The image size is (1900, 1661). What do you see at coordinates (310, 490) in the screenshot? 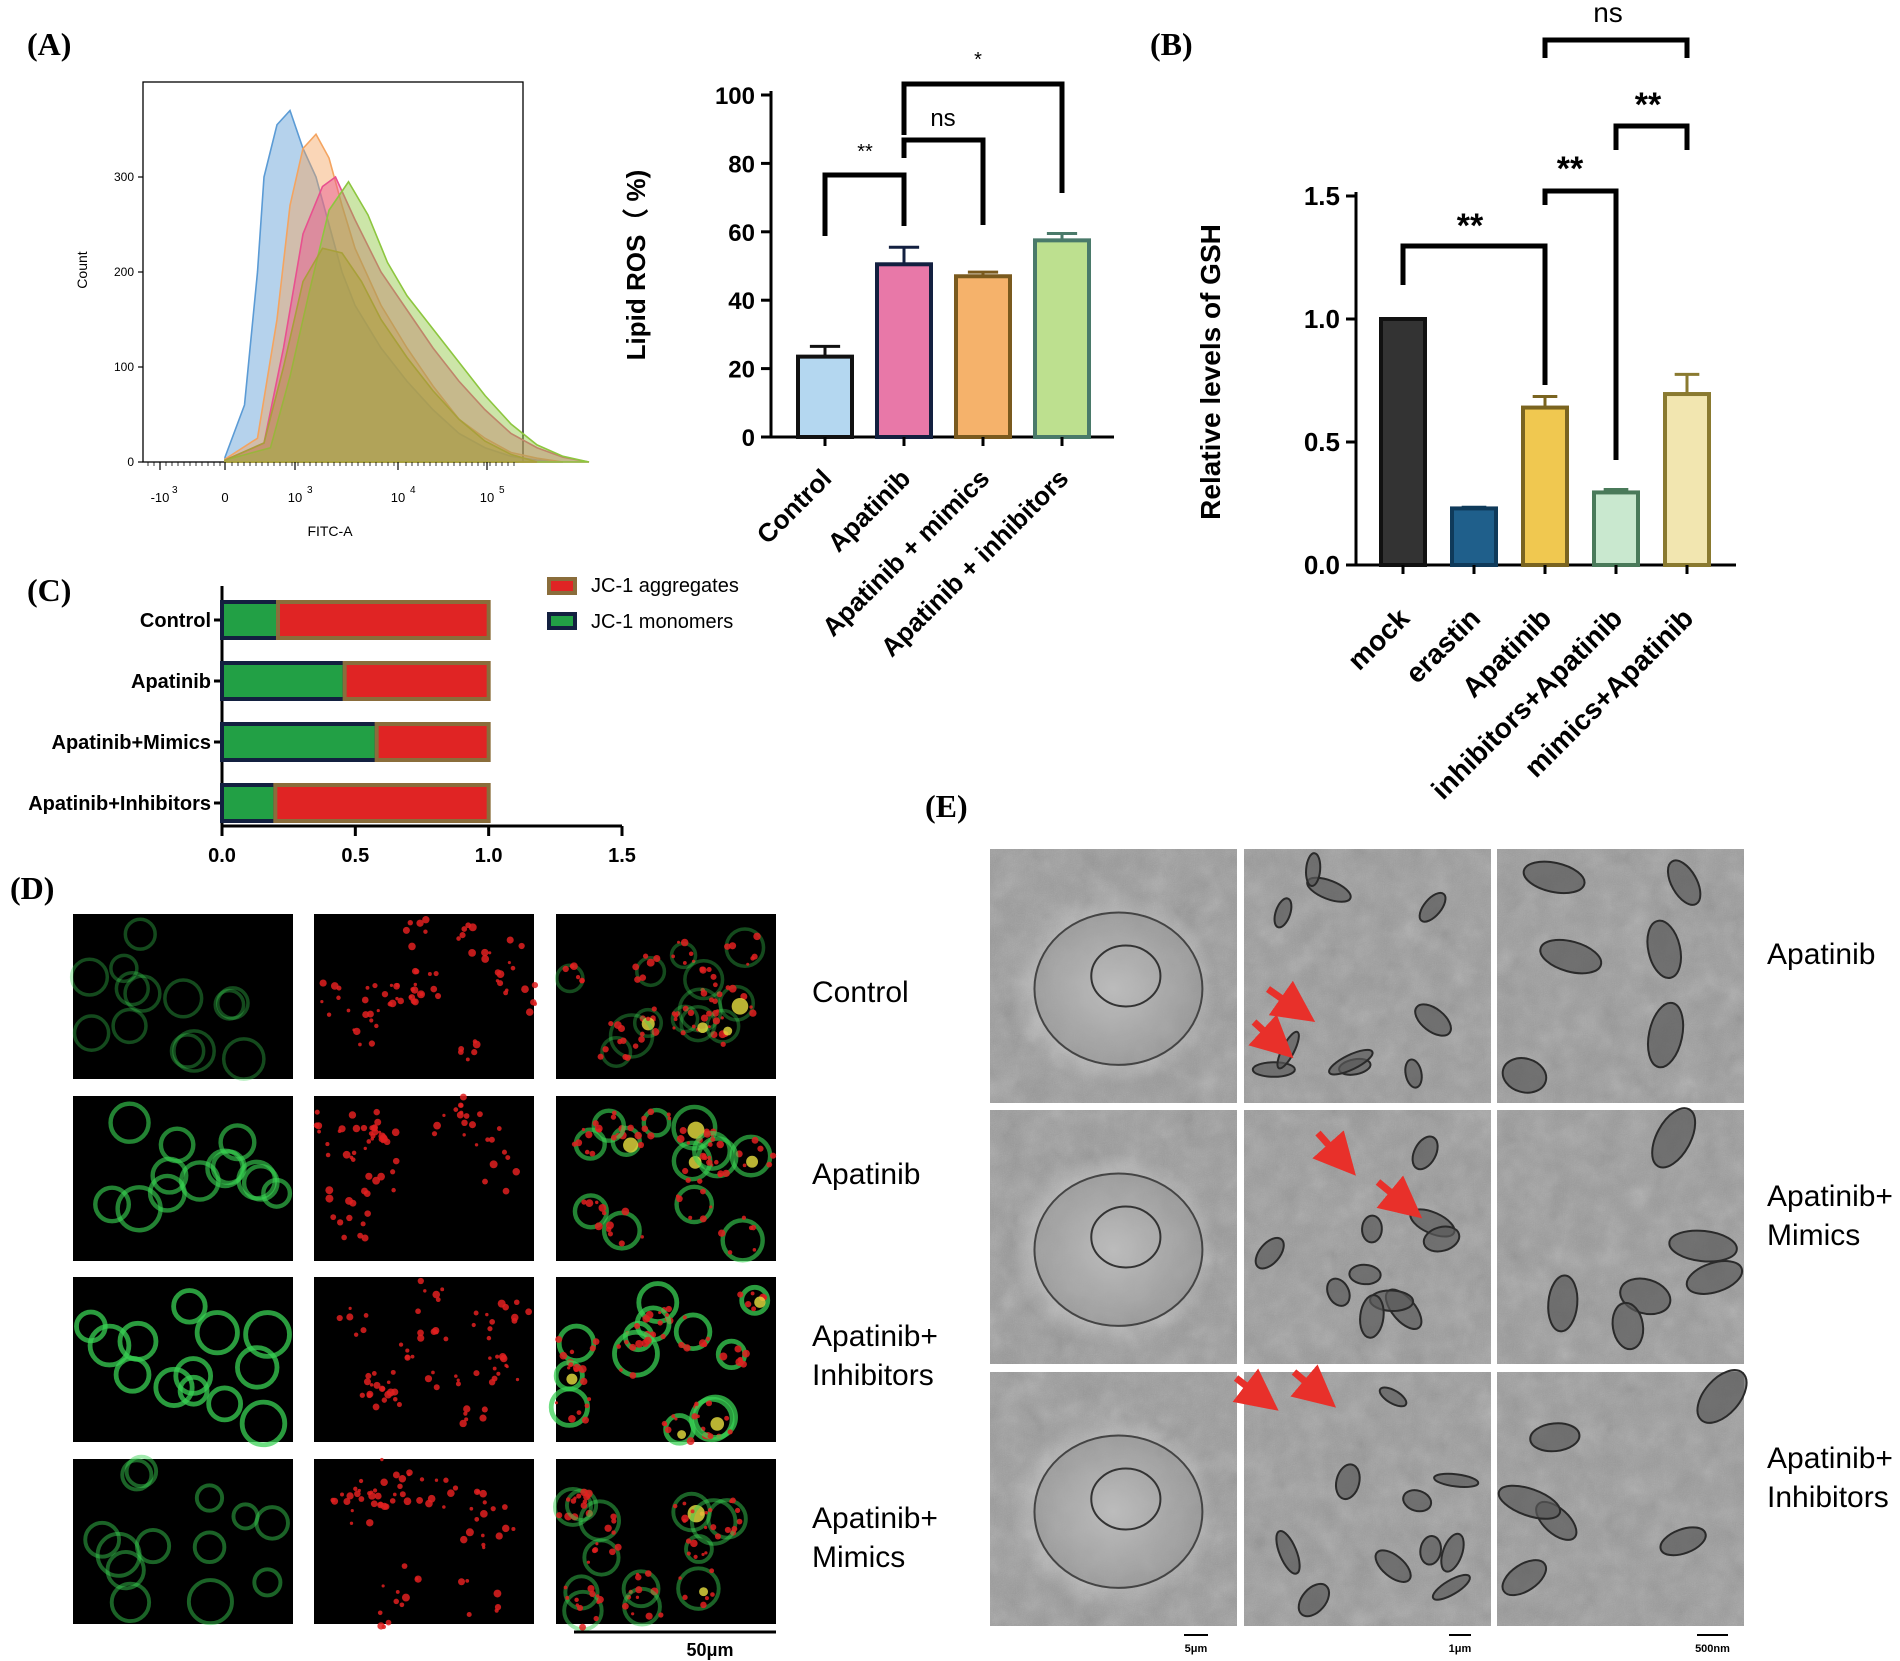
I see `flow-x-tick-exponent: 3` at bounding box center [310, 490].